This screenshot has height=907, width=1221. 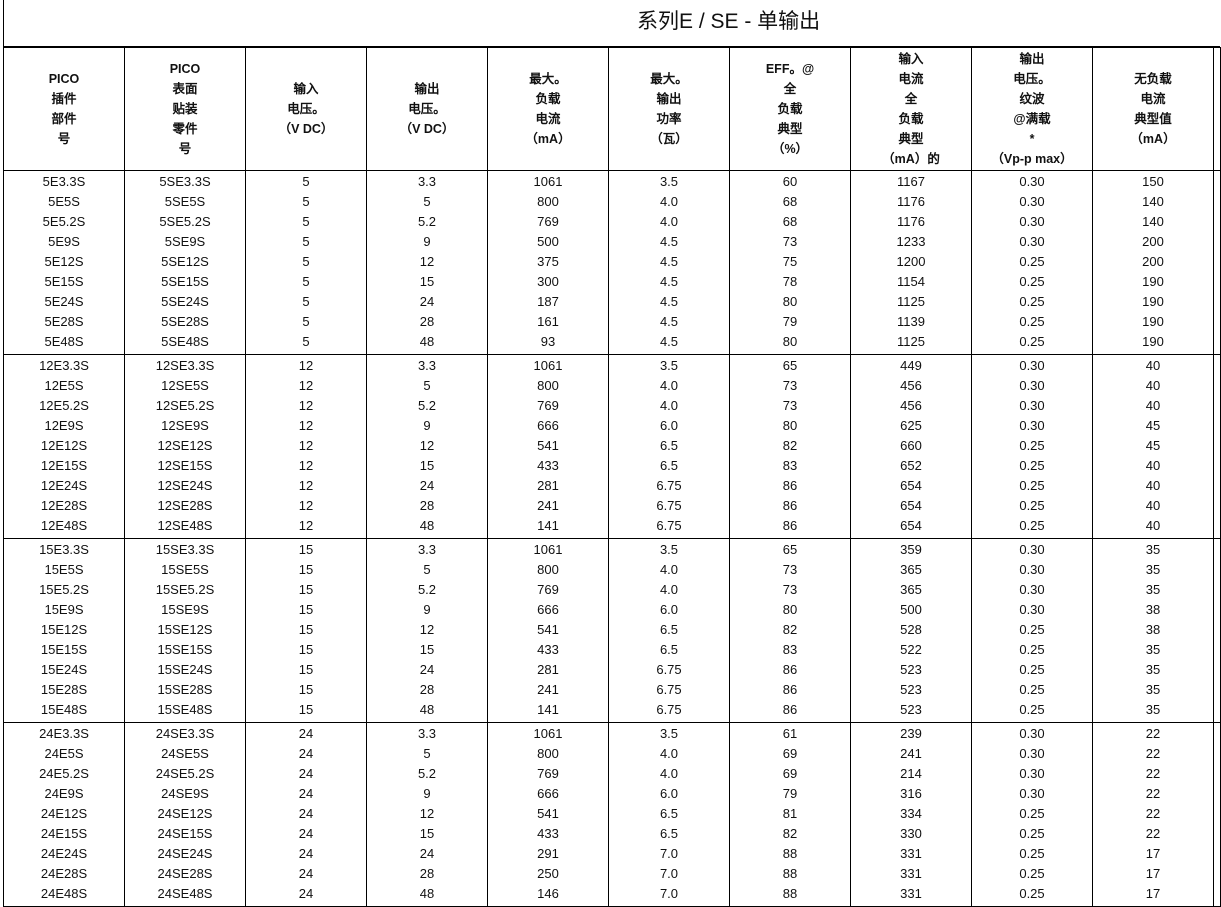 What do you see at coordinates (790, 405) in the screenshot?
I see `table-value: 73` at bounding box center [790, 405].